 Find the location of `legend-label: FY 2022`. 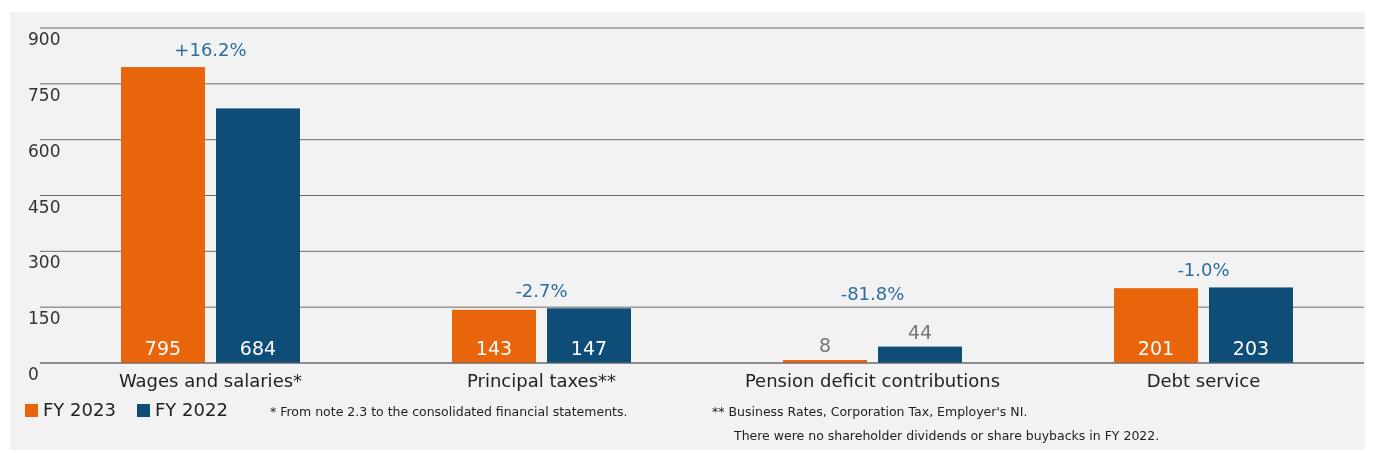

legend-label: FY 2022 is located at coordinates (191, 409).